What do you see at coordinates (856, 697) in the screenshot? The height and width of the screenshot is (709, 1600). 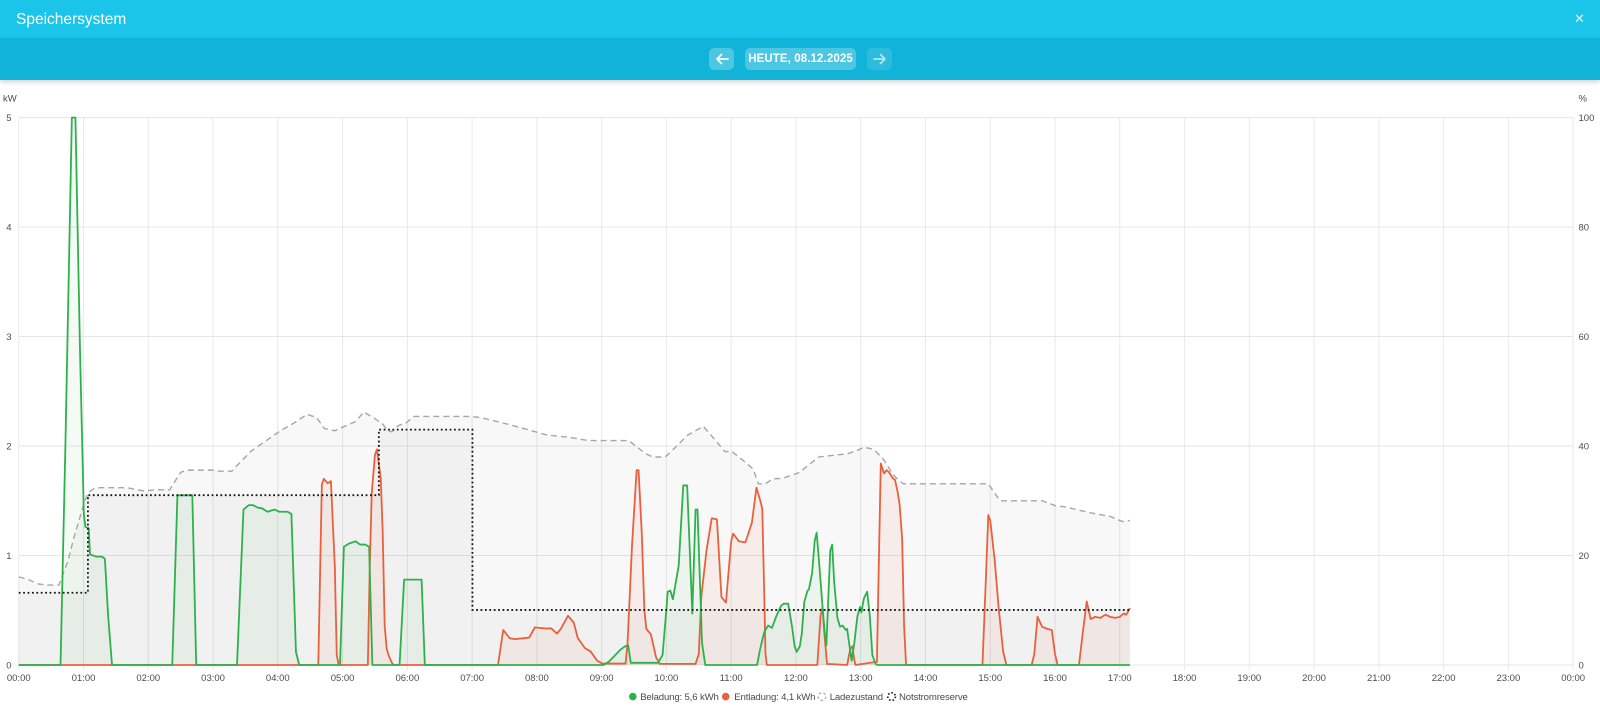 I see `svg-text: Ladezustand` at bounding box center [856, 697].